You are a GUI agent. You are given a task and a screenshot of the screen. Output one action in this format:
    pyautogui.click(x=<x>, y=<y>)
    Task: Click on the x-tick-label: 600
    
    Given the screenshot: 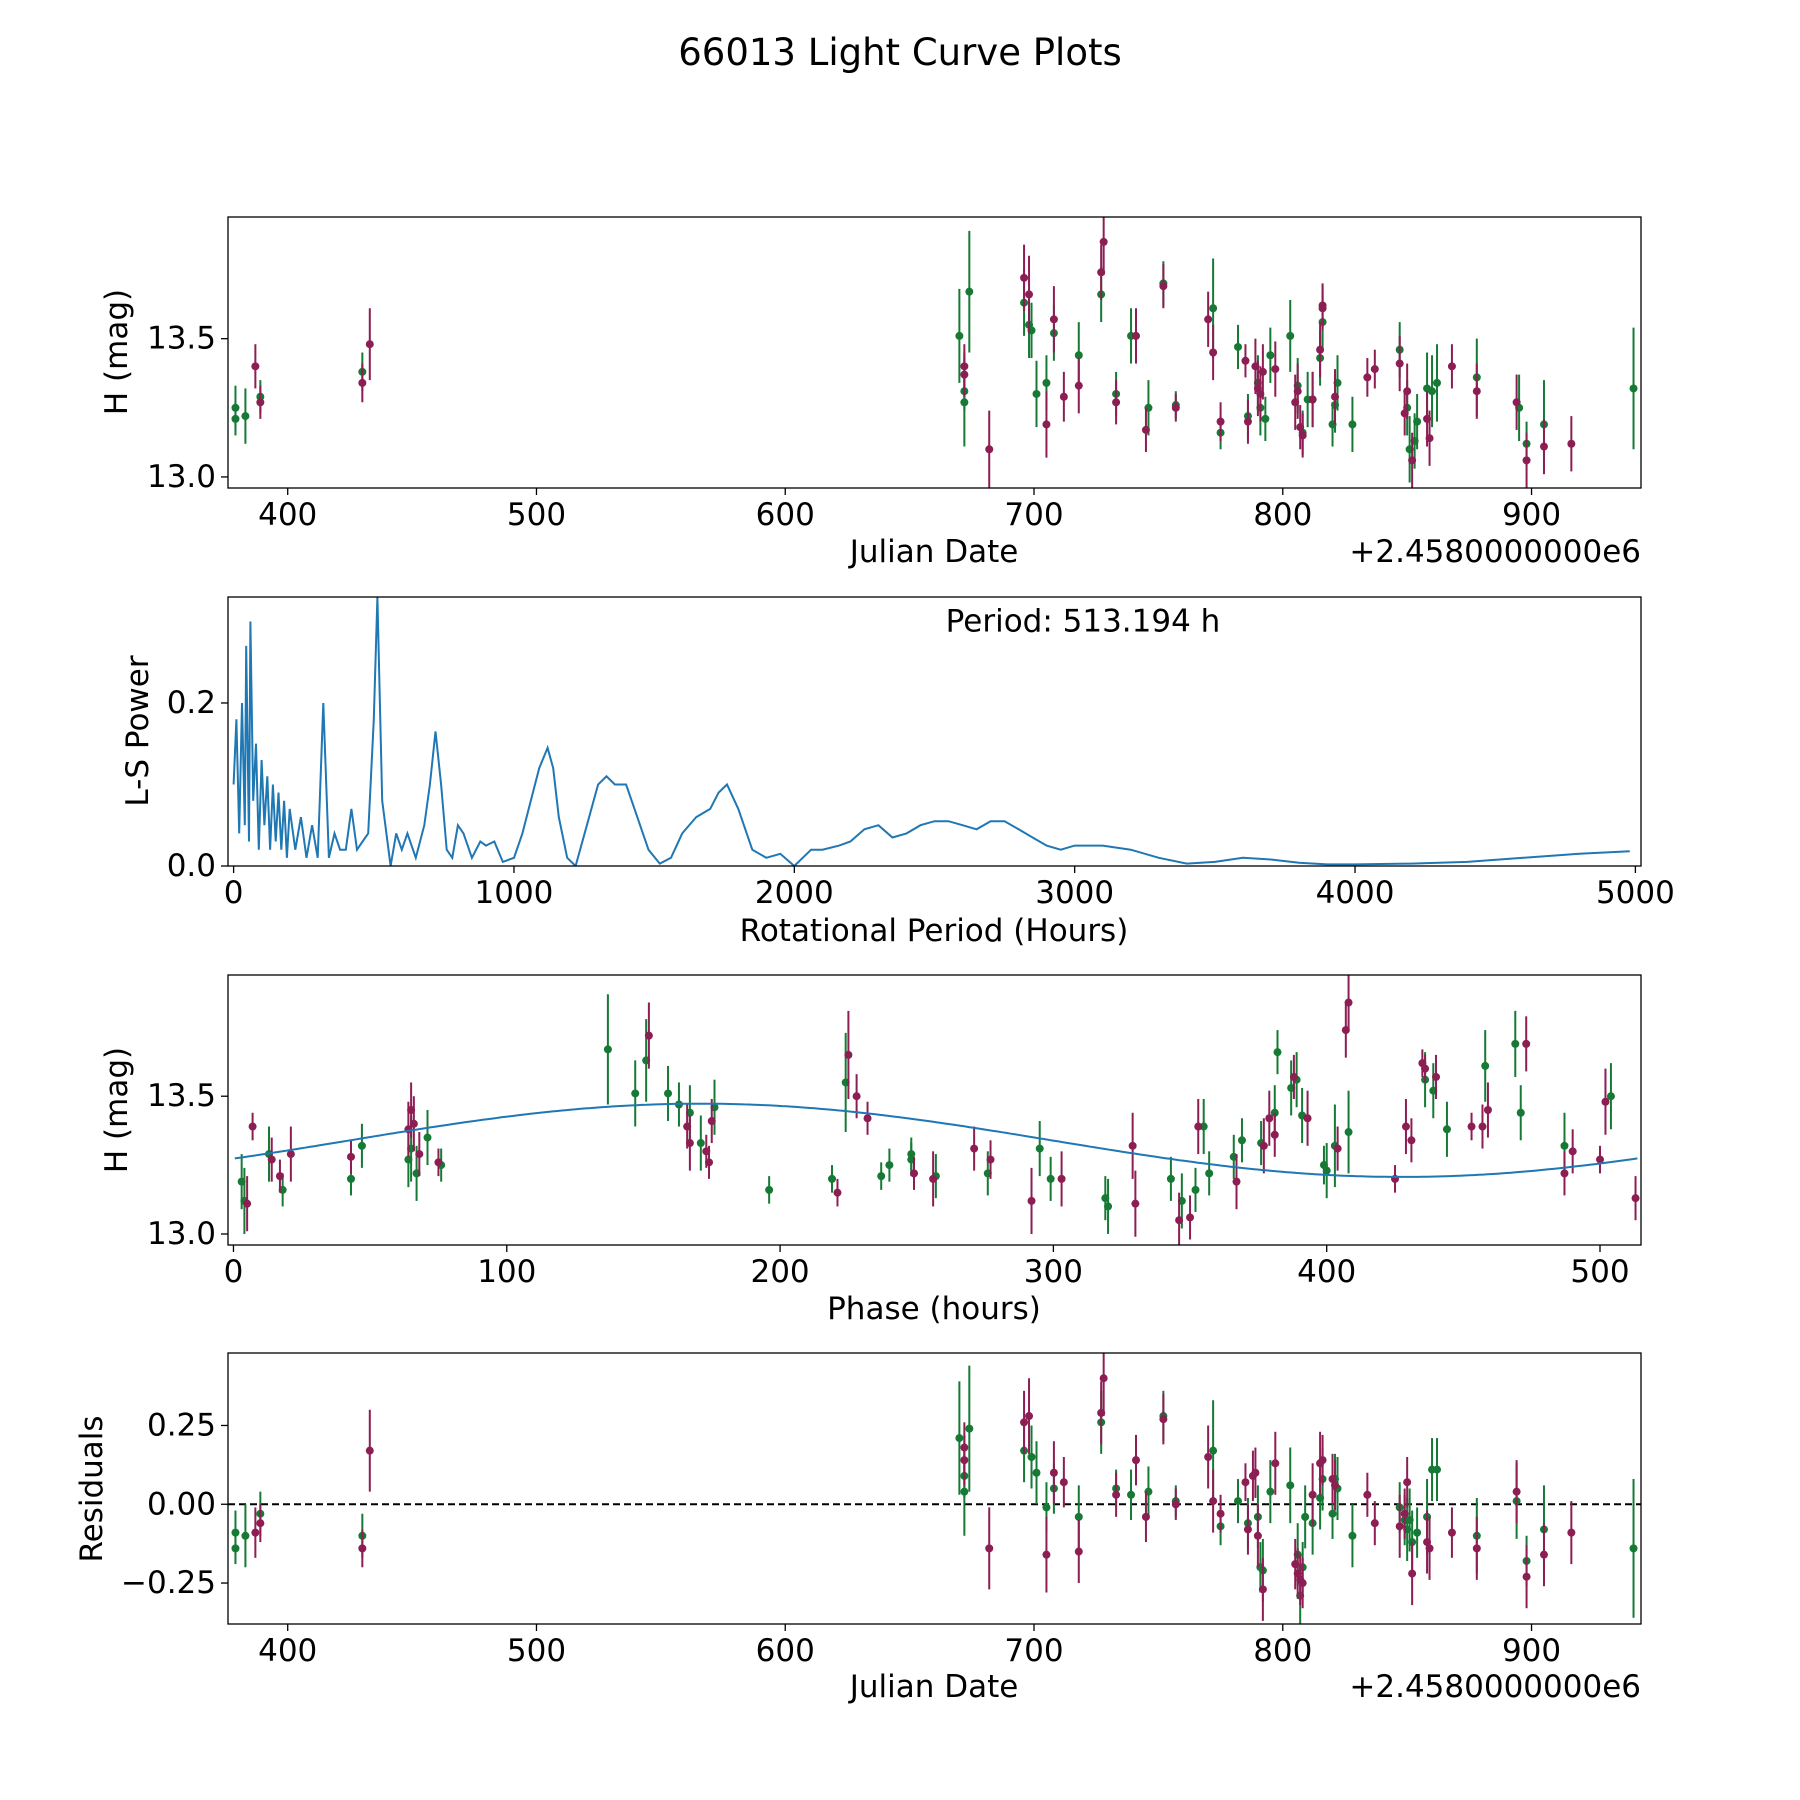 What is the action you would take?
    pyautogui.click(x=785, y=515)
    